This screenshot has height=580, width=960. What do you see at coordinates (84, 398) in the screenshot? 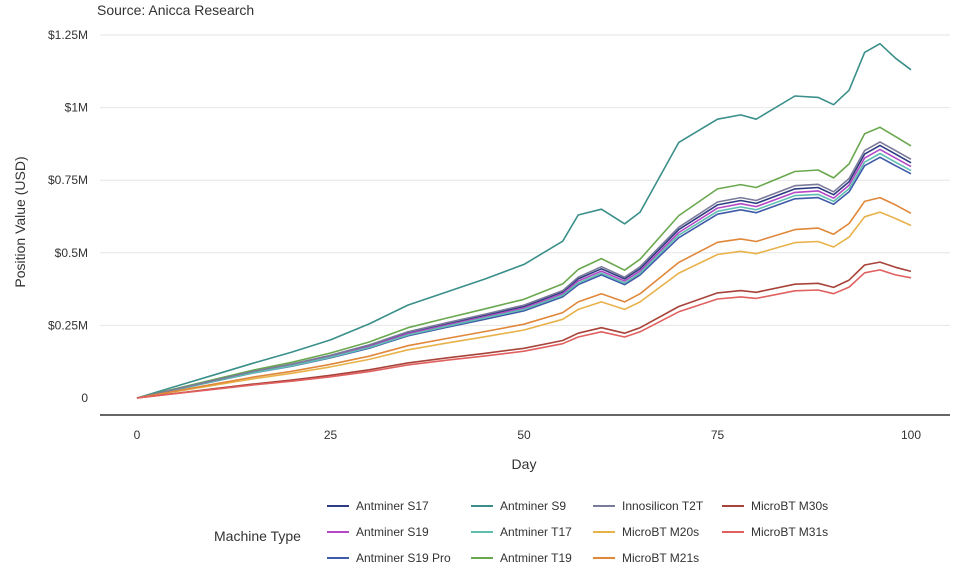
I see `y-tick-label: 0` at bounding box center [84, 398].